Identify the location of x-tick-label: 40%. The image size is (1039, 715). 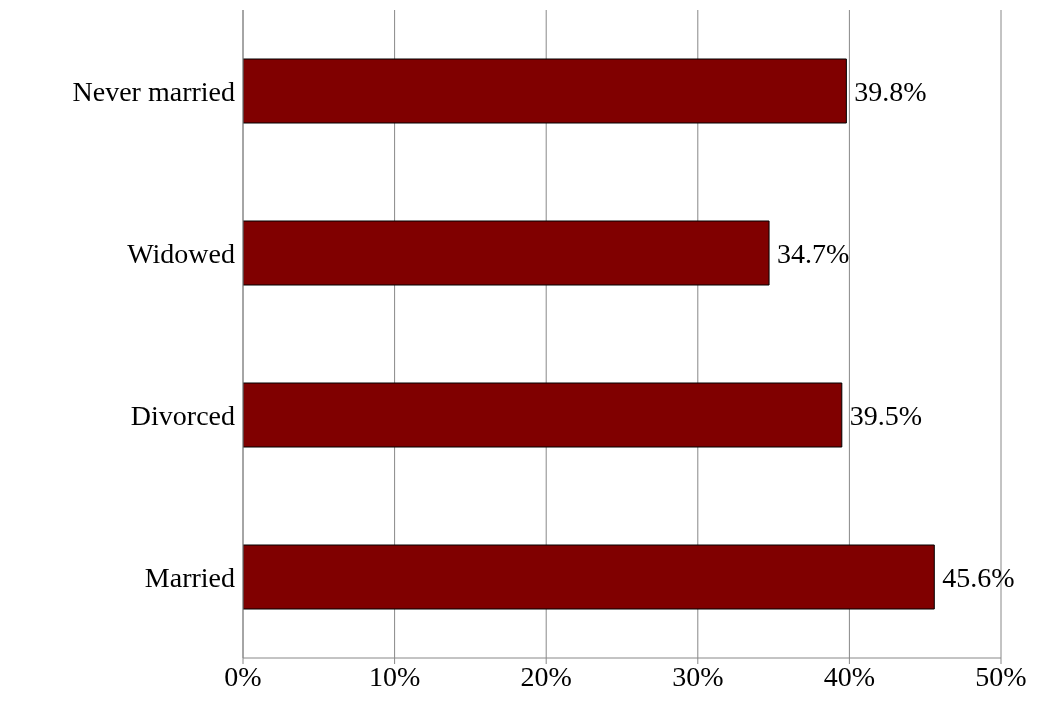
(849, 676).